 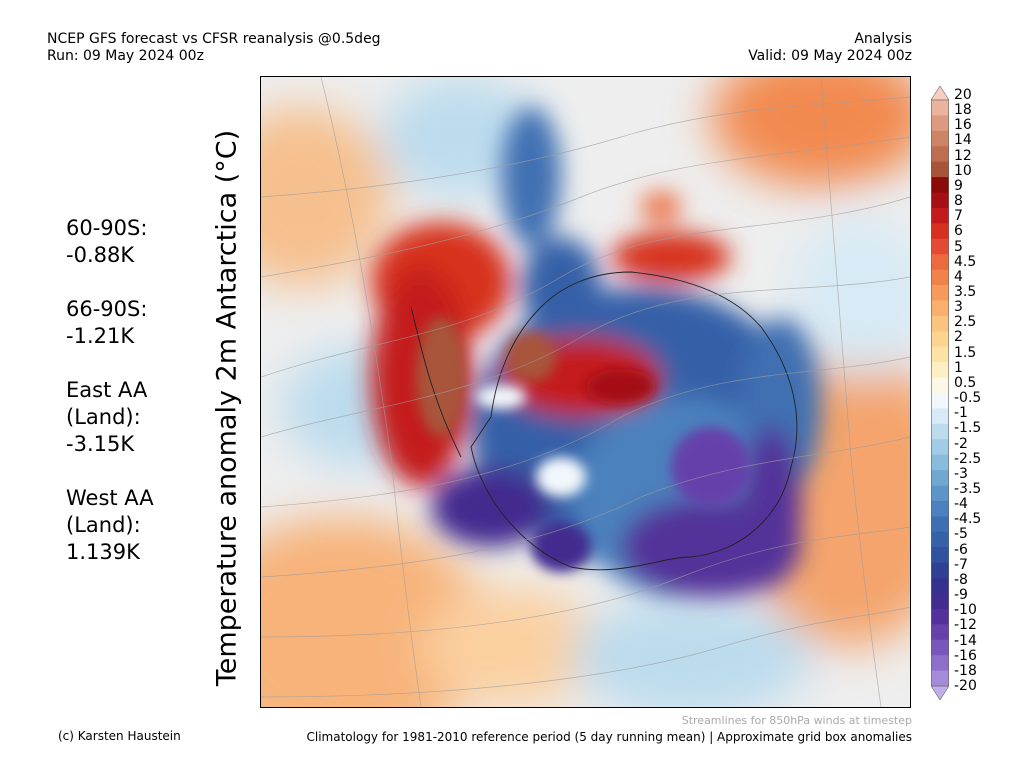 What do you see at coordinates (106, 242) in the screenshot?
I see `stat-60-90s: 60-90S: -0.88K` at bounding box center [106, 242].